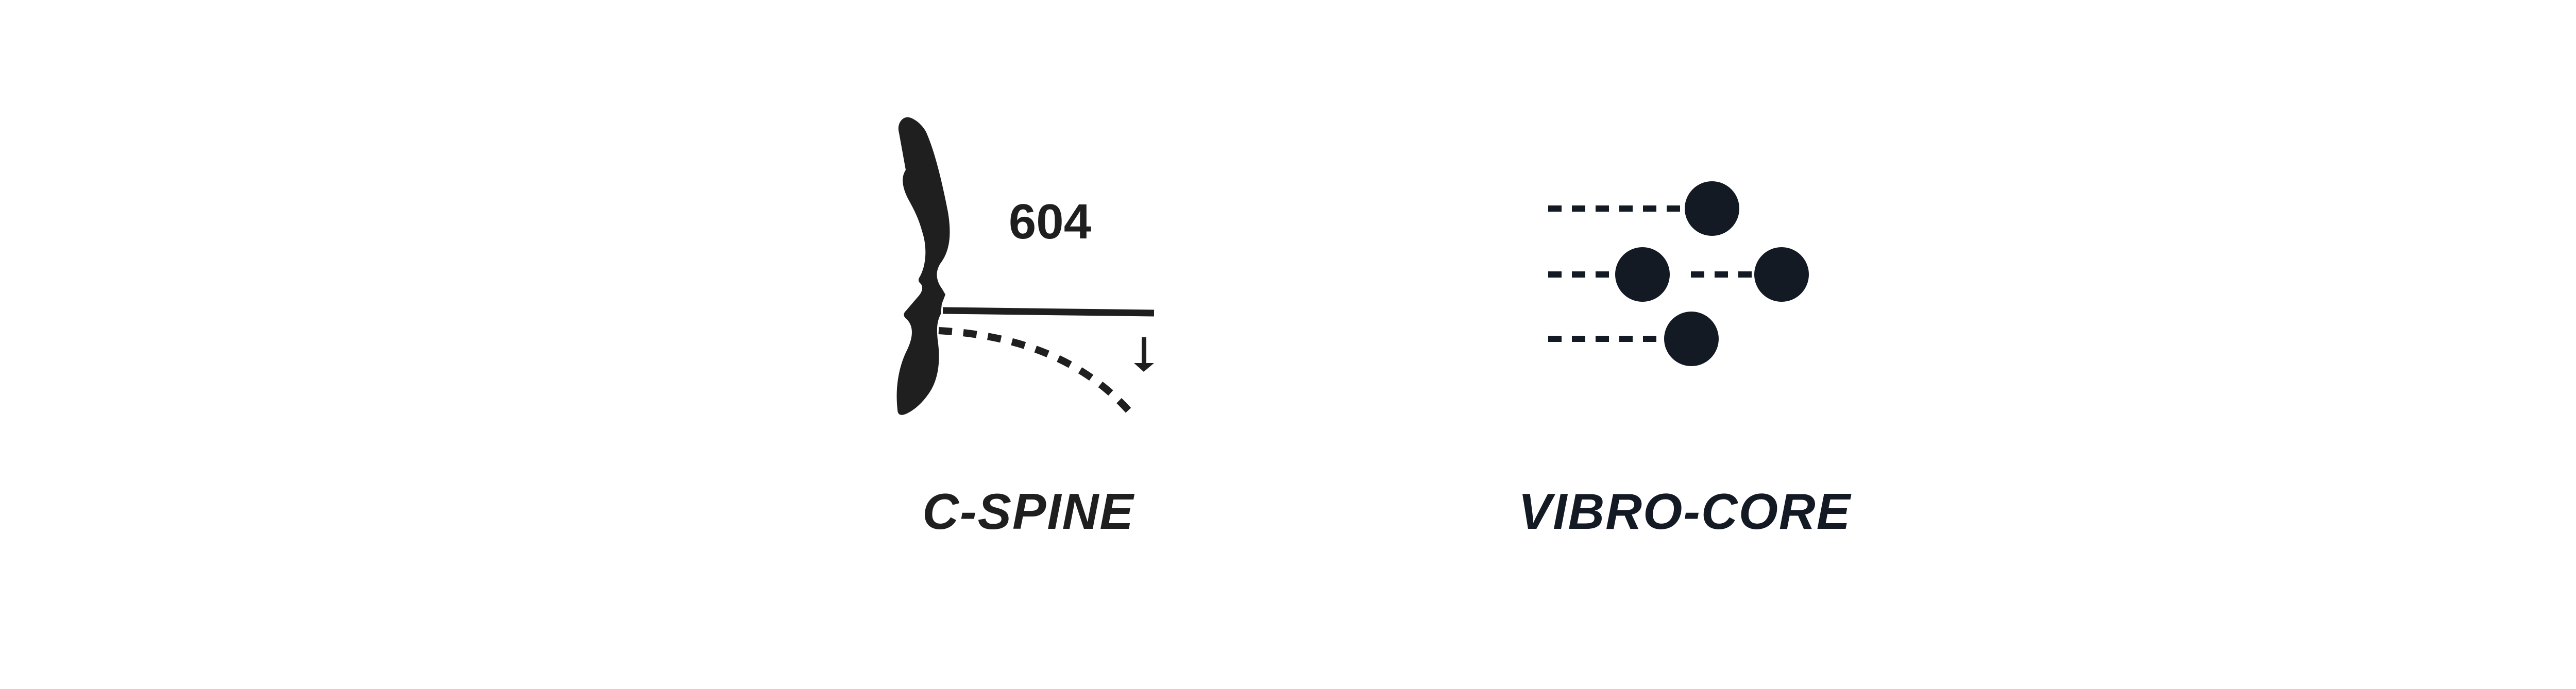  What do you see at coordinates (1050, 221) in the screenshot?
I see `angle-value: 604` at bounding box center [1050, 221].